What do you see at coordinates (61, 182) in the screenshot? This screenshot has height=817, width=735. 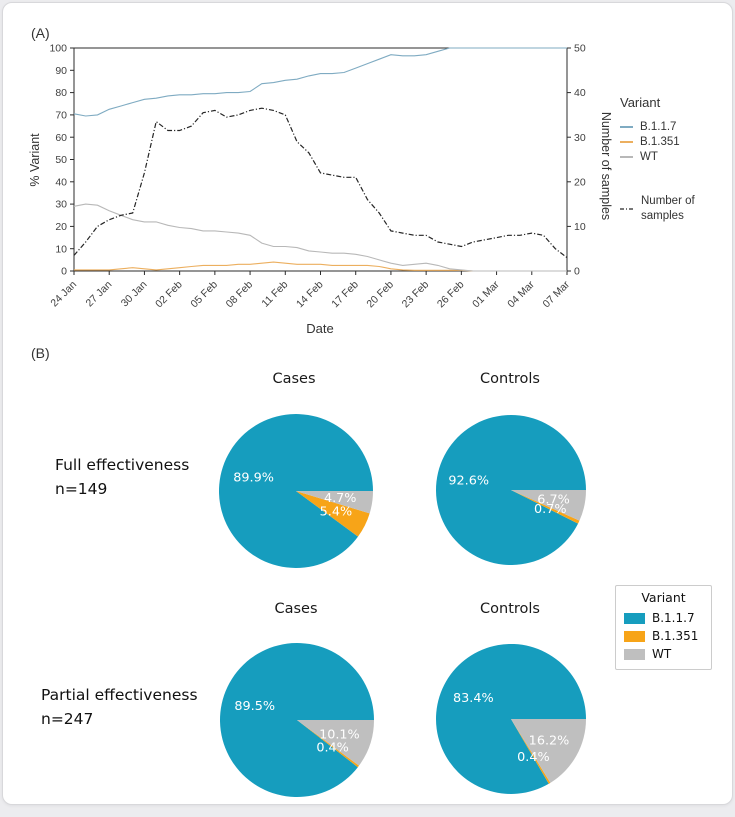 I see `y-axis-tick-label: 40` at bounding box center [61, 182].